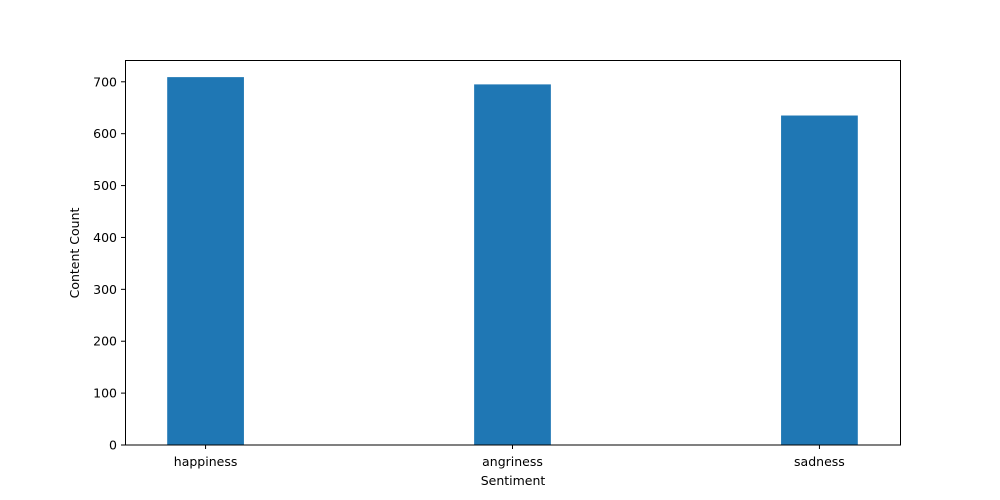 The height and width of the screenshot is (500, 1000). What do you see at coordinates (105, 341) in the screenshot?
I see `y-tick-label: 200` at bounding box center [105, 341].